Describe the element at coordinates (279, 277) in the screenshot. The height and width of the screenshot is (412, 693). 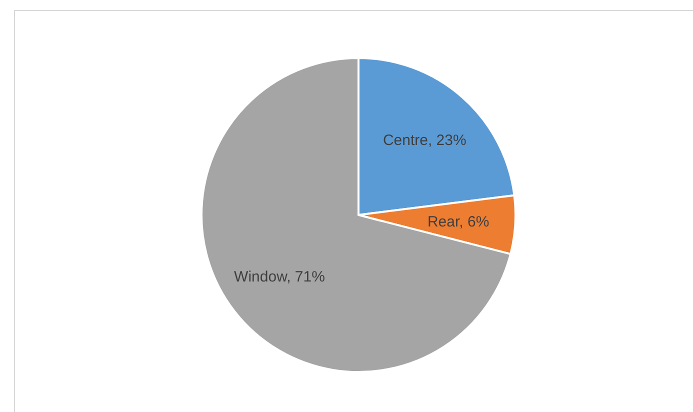
I see `slice-label: Window, 71%` at that location.